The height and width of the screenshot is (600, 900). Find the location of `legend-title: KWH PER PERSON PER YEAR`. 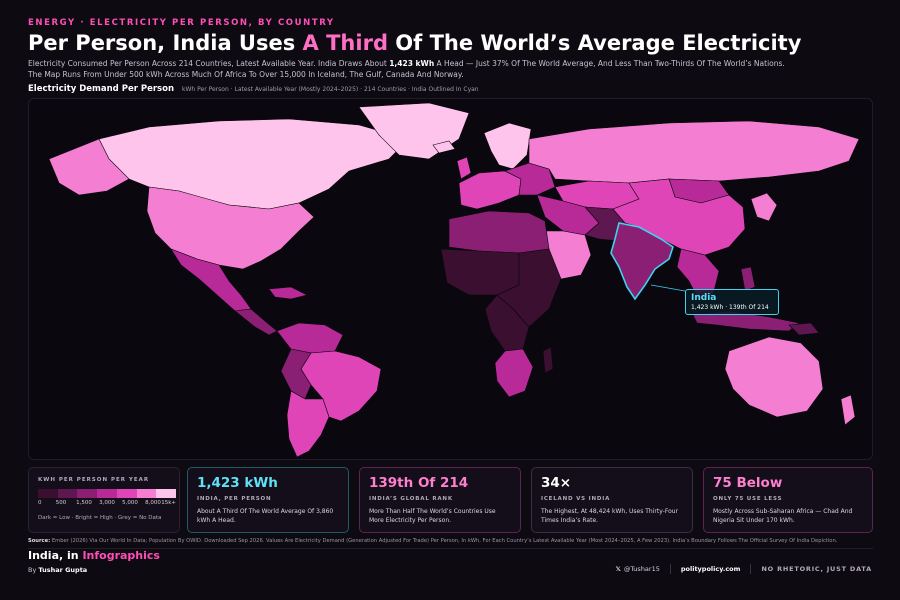

legend-title: KWH PER PERSON PER YEAR is located at coordinates (94, 480).